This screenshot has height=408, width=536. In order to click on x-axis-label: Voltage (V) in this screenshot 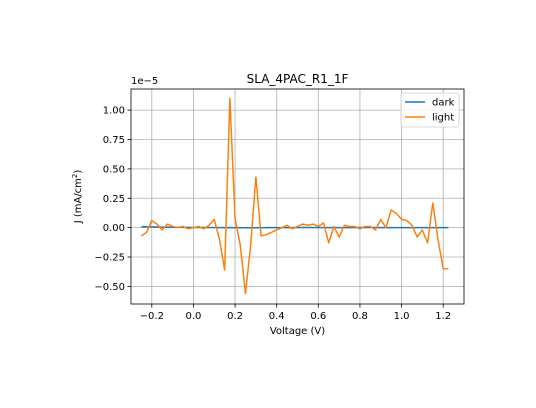, I will do `click(297, 331)`.